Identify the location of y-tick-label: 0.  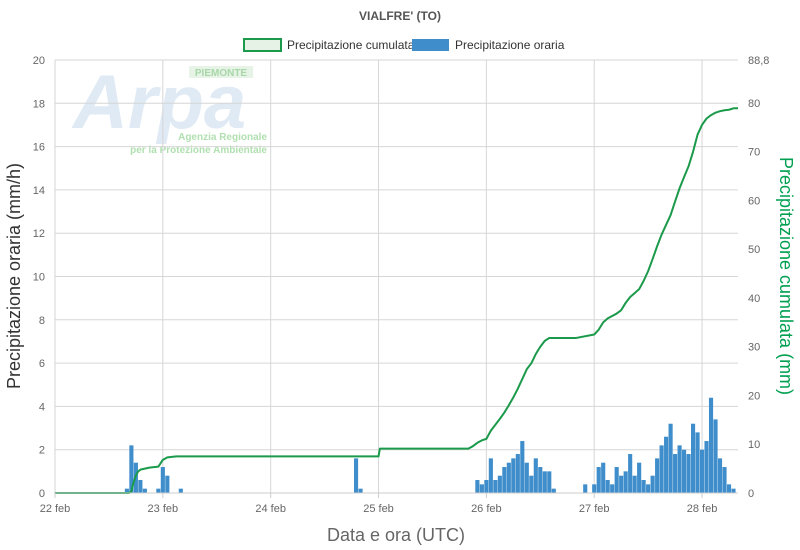
(42, 494).